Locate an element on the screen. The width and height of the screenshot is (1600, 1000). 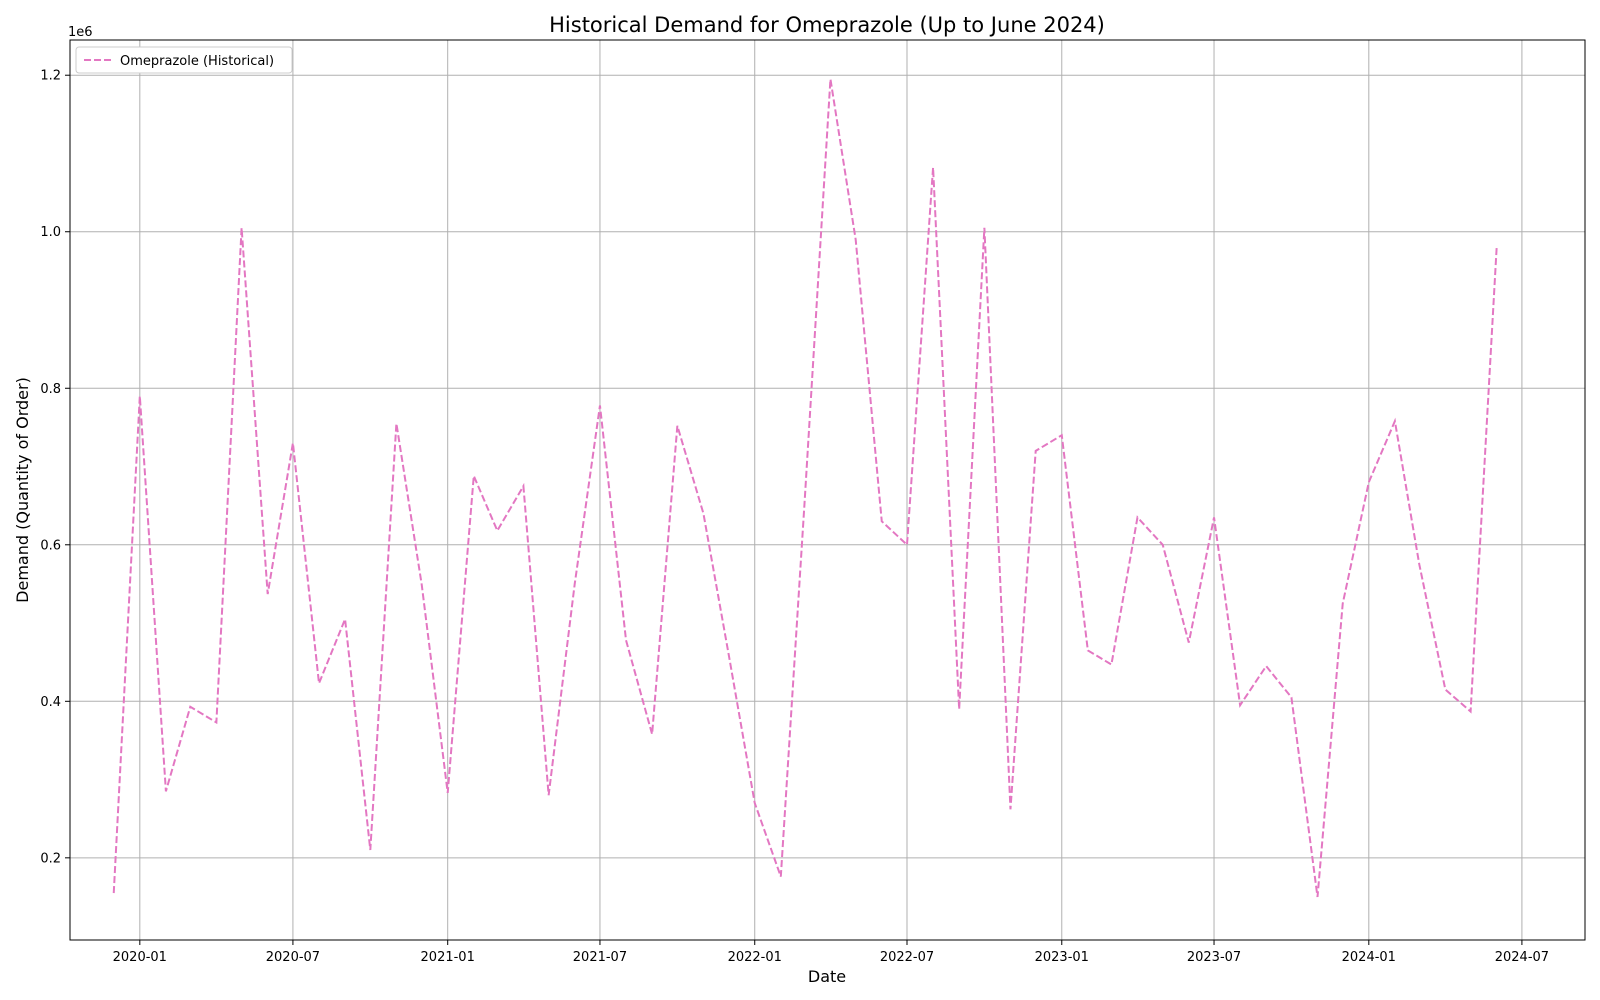
y-axis-ticks: 0.2 0.4 0.6 0.8 1.0 1.2 is located at coordinates (55, 467).